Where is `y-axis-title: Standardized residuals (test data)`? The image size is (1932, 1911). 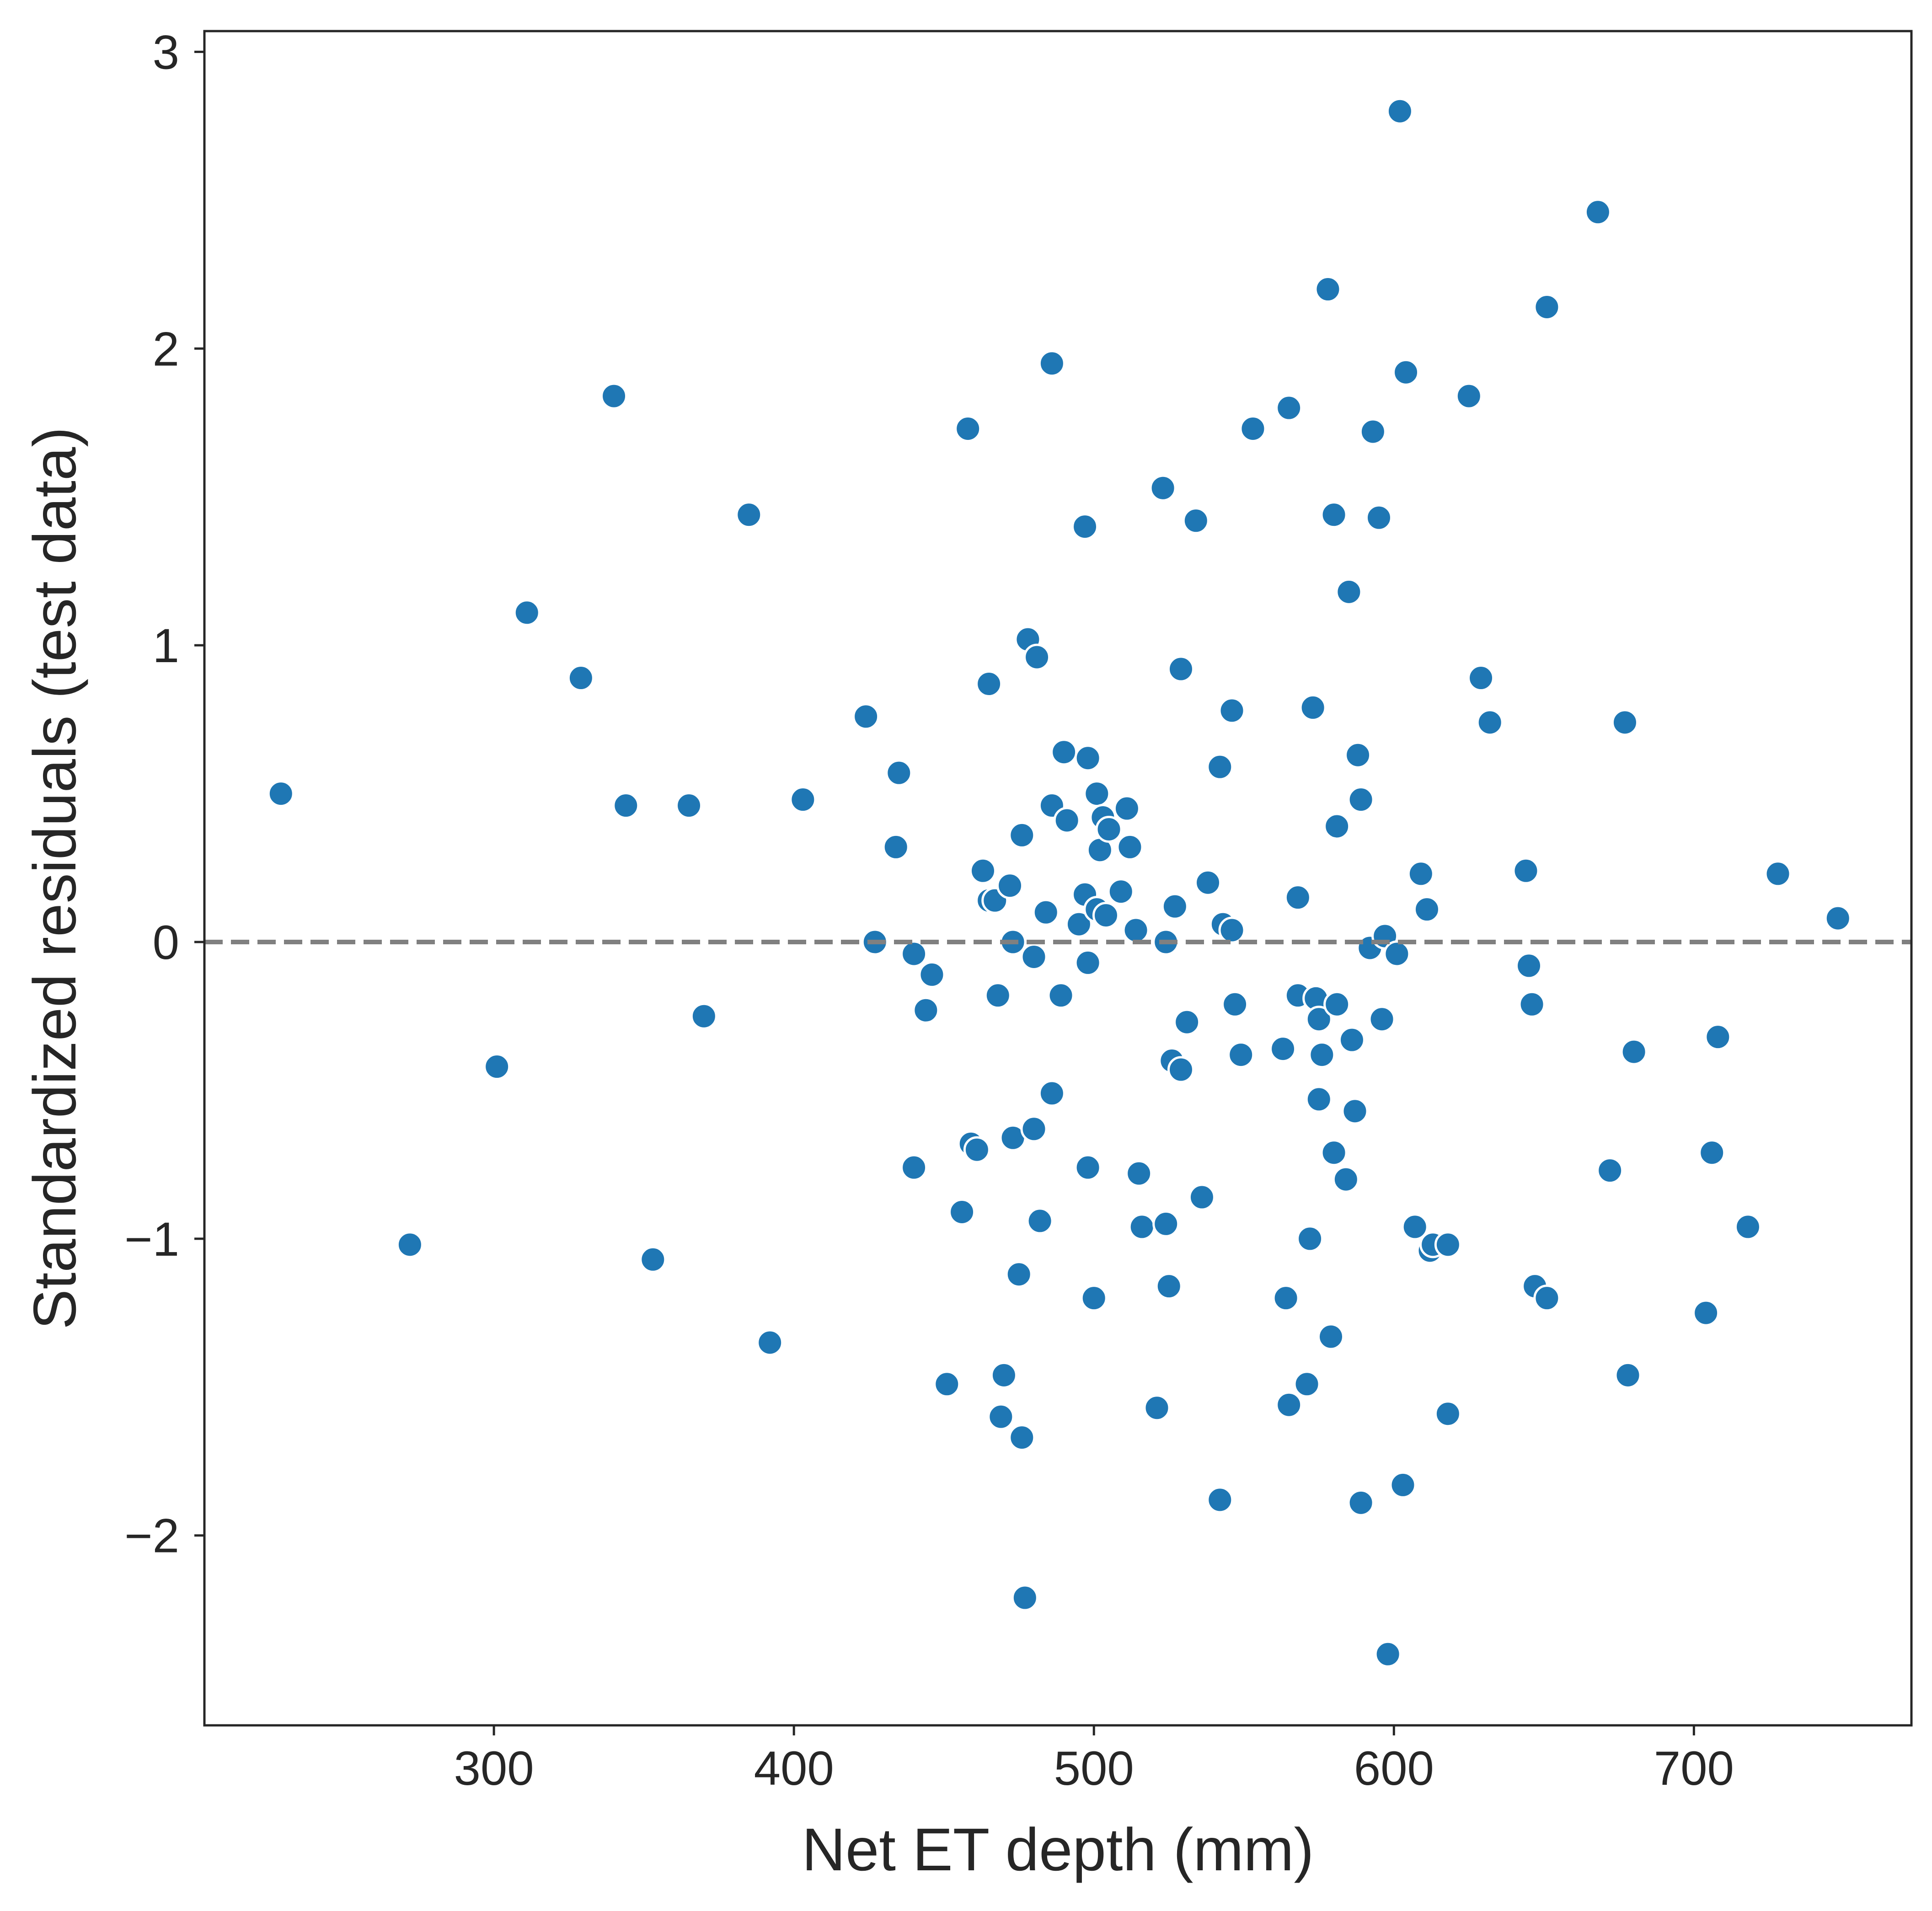 y-axis-title: Standardized residuals (test data) is located at coordinates (54, 878).